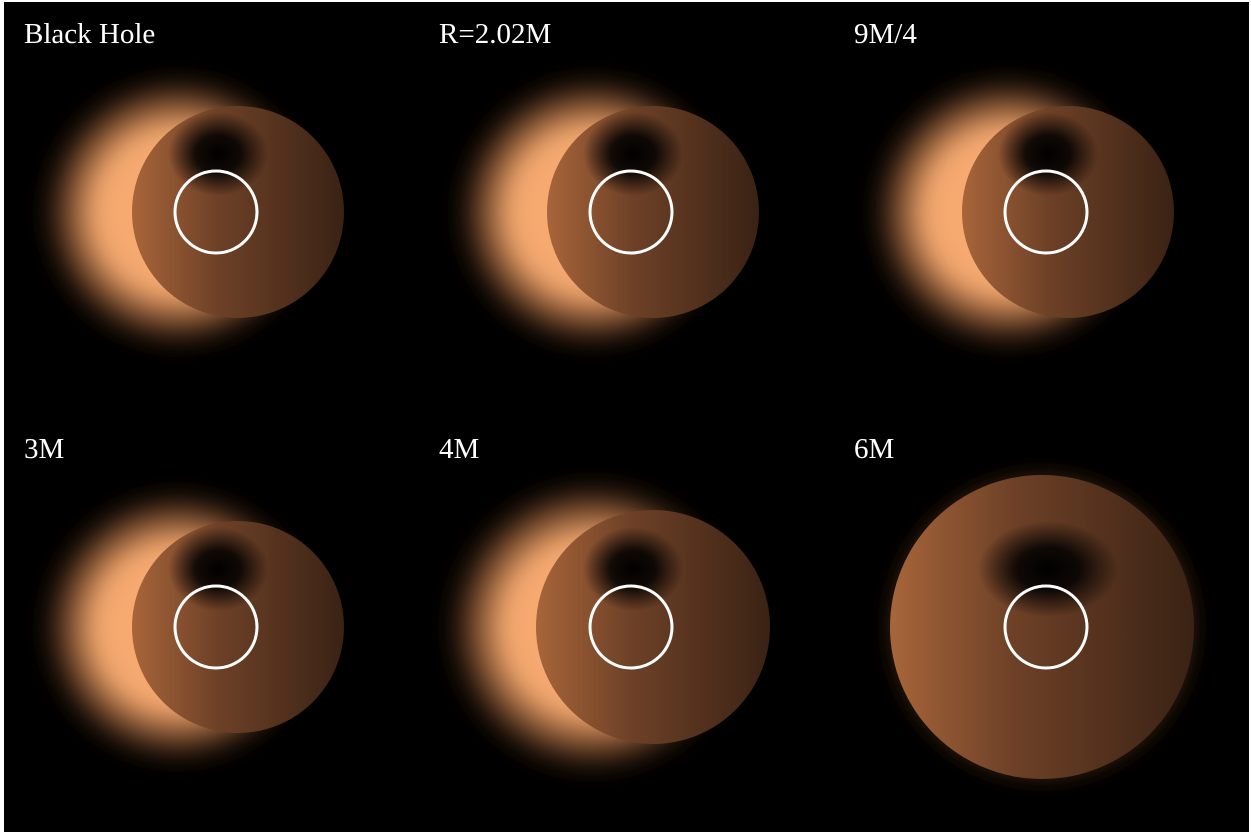 The height and width of the screenshot is (835, 1251). Describe the element at coordinates (874, 449) in the screenshot. I see `panel-label: 6M` at that location.